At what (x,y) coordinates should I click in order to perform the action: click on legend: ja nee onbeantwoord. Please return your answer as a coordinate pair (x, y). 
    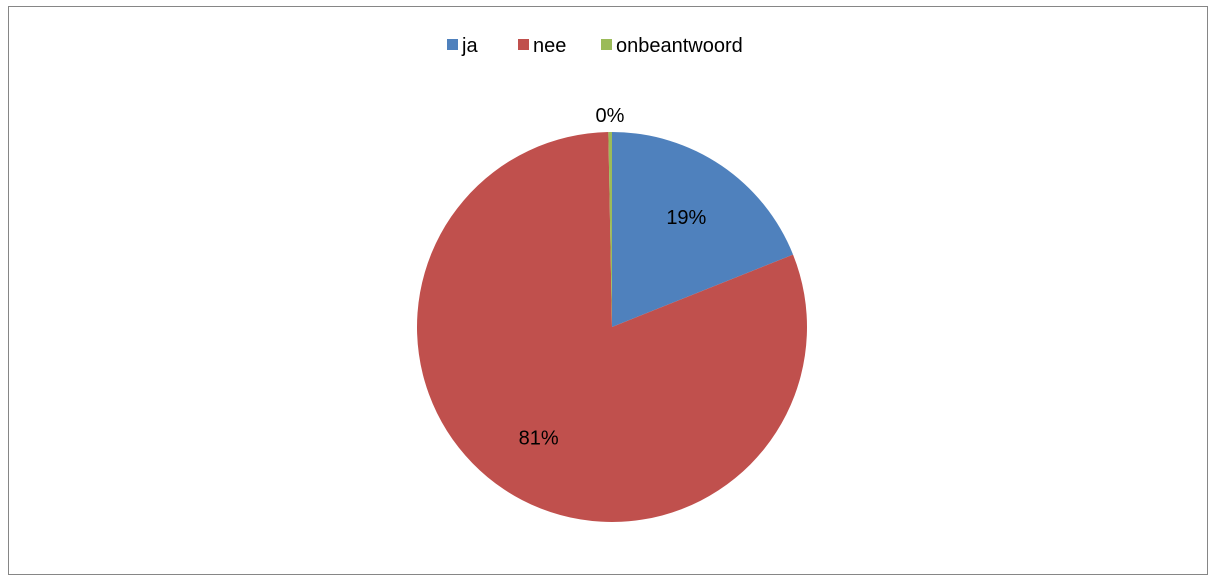
    Looking at the image, I should click on (595, 46).